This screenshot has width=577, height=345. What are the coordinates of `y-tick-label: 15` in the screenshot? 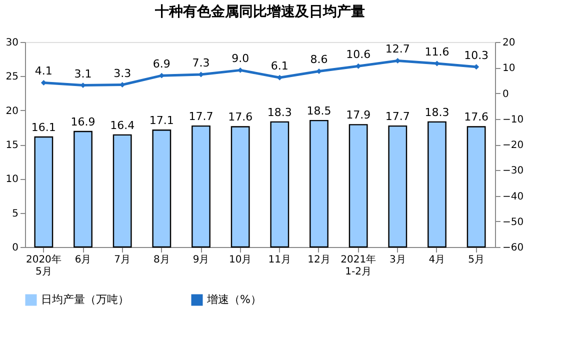 It's located at (12, 145).